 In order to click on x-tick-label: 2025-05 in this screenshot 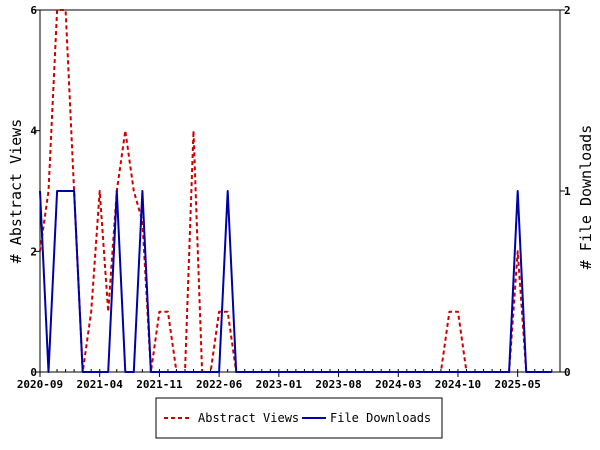, I will do `click(518, 384)`.